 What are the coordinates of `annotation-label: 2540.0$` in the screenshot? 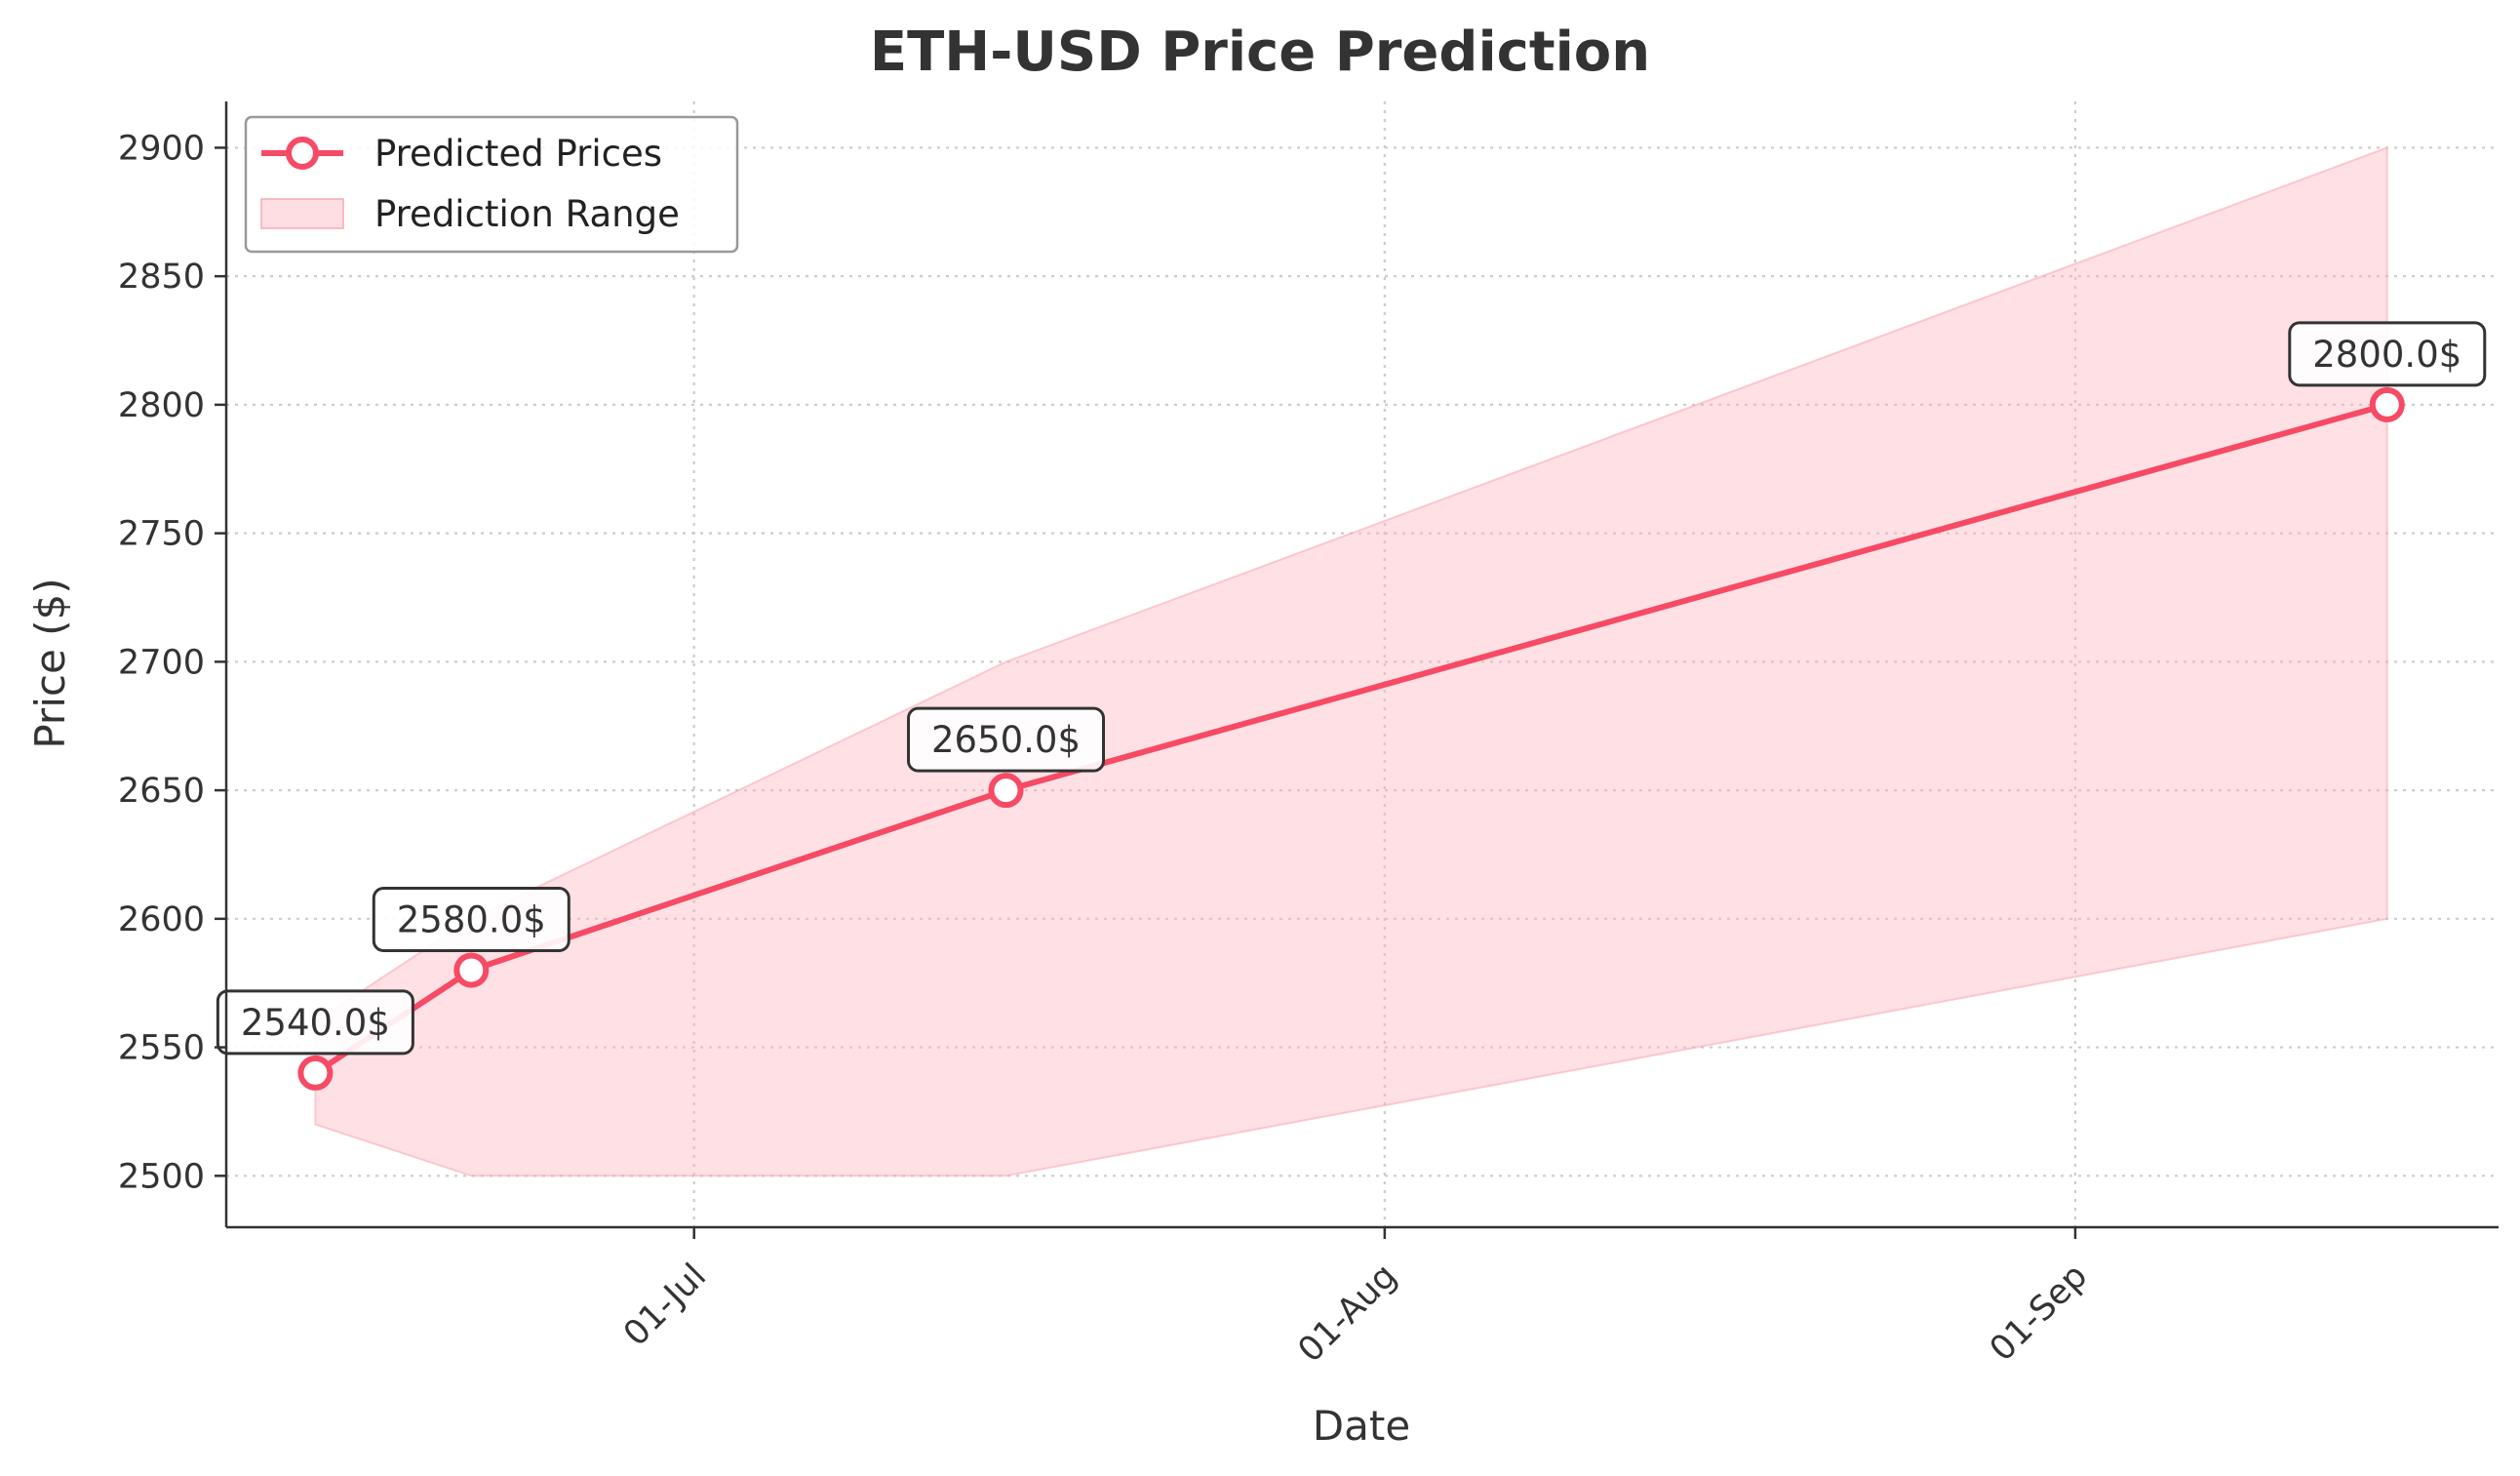 It's located at (315, 1023).